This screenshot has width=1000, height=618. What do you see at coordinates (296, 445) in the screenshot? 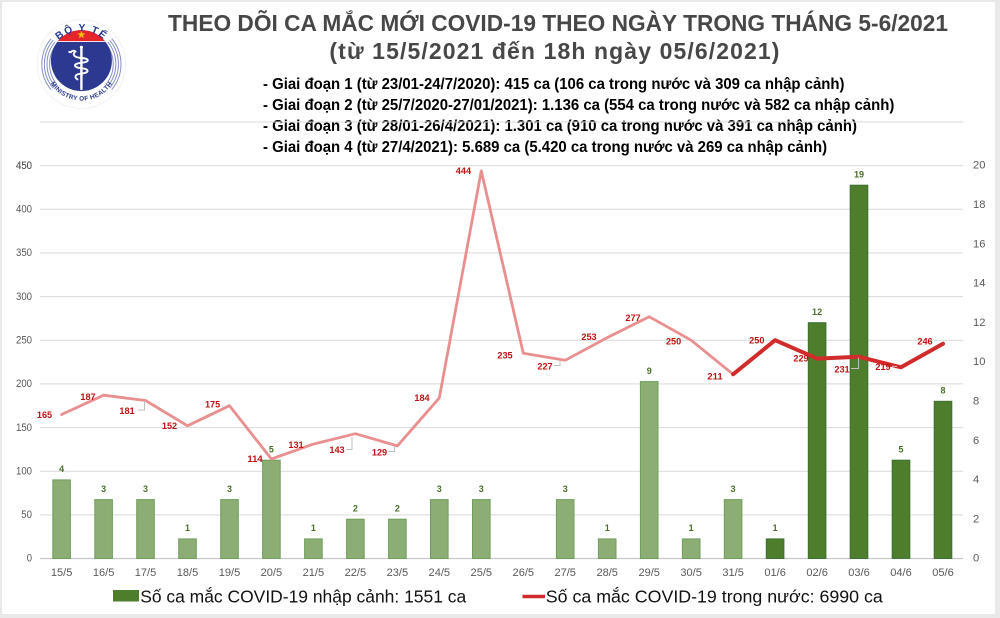
I see `svg-text: 131` at bounding box center [296, 445].